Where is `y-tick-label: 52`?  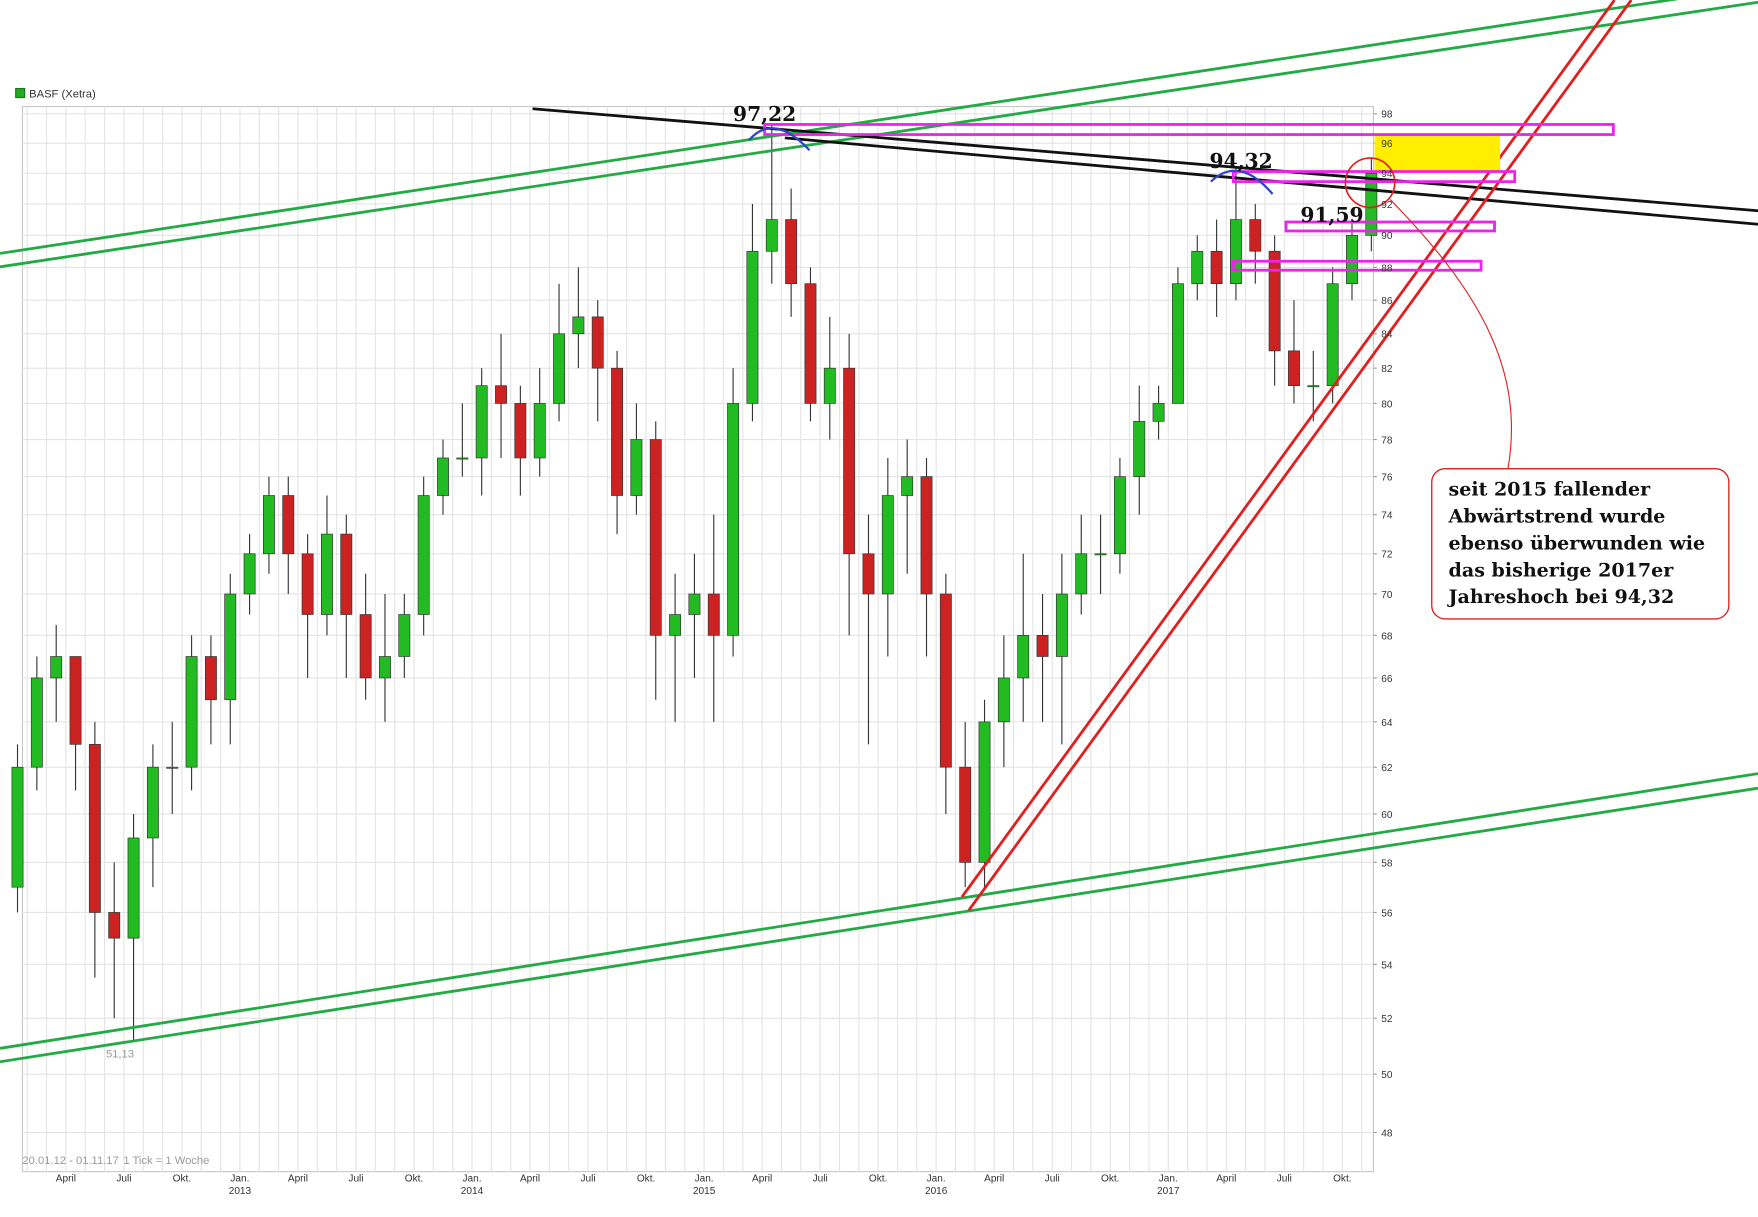 y-tick-label: 52 is located at coordinates (1387, 1019).